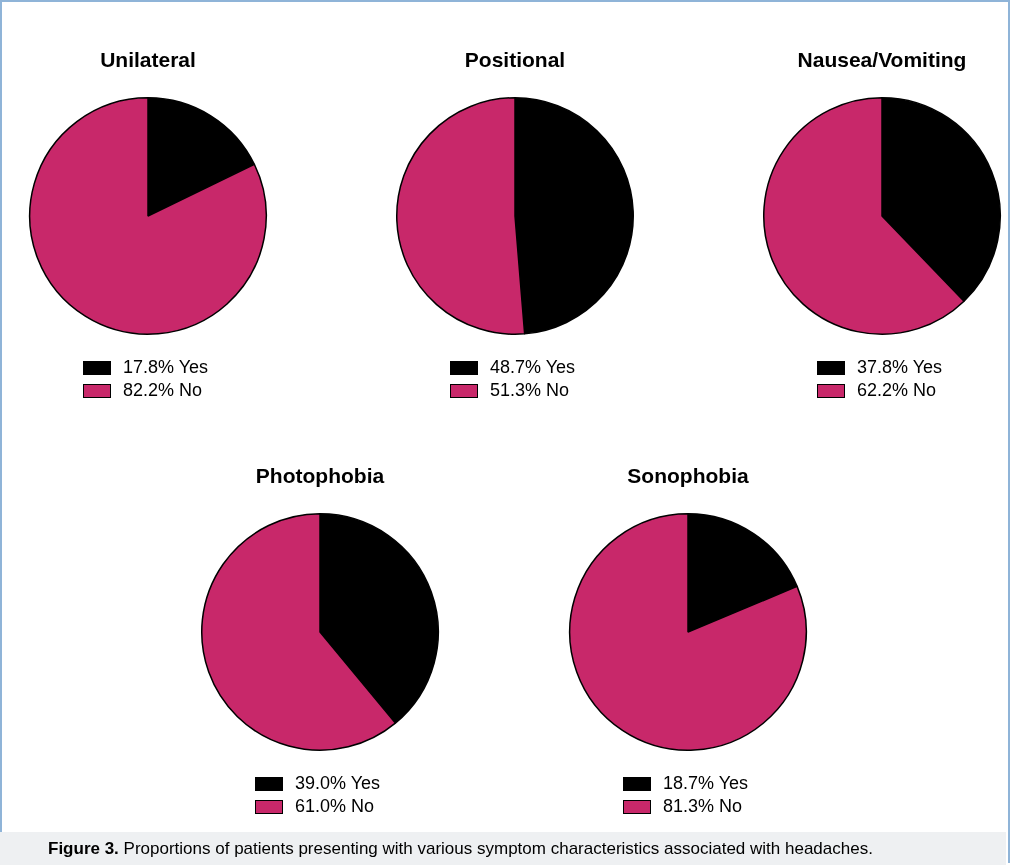 The height and width of the screenshot is (865, 1010). What do you see at coordinates (320, 476) in the screenshot?
I see `chart-title: Photophobia` at bounding box center [320, 476].